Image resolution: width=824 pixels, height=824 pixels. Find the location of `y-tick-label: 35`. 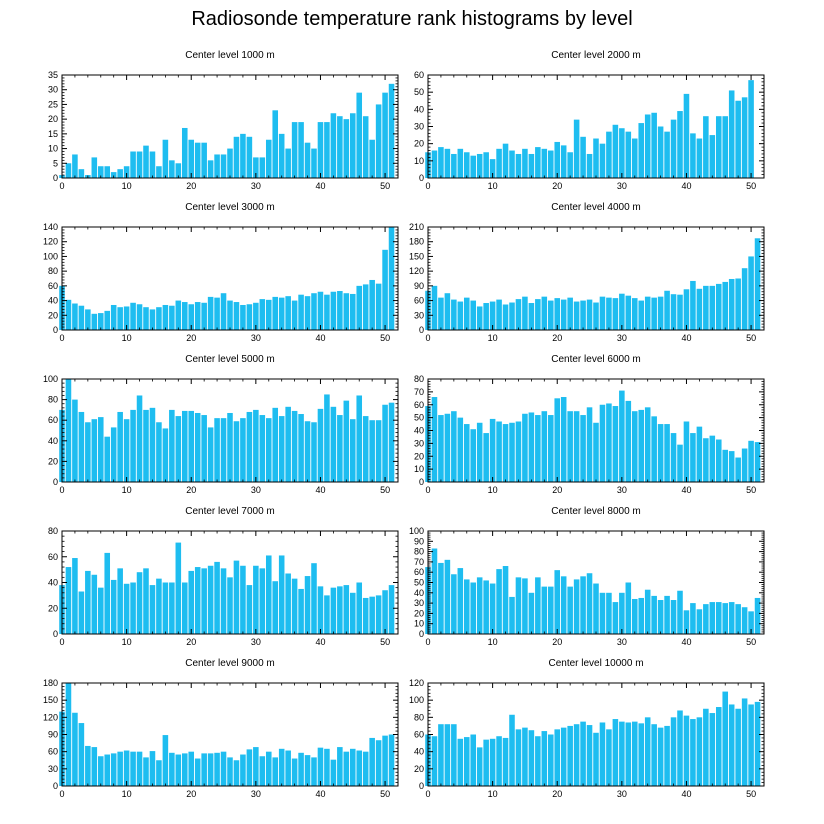

y-tick-label: 35 is located at coordinates (53, 75).